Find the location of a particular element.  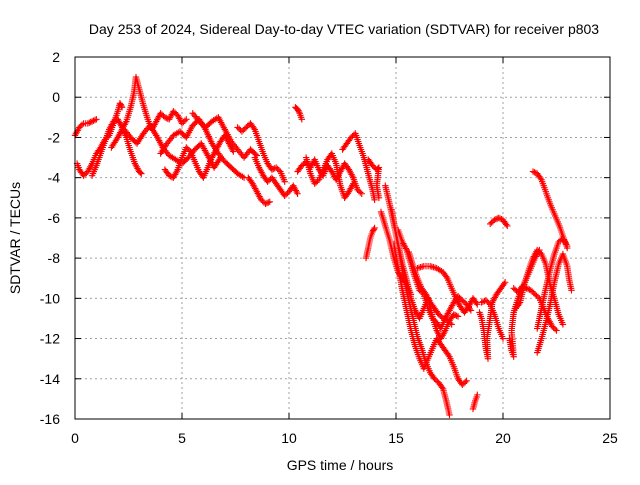

y-tick-label: -8 is located at coordinates (54, 258).